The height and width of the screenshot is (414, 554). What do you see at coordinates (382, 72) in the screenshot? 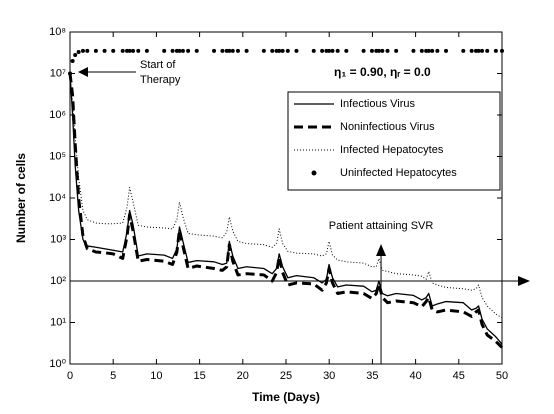
I see `annotation: η₁ = 0.90, ηᵣ = 0.0` at bounding box center [382, 72].